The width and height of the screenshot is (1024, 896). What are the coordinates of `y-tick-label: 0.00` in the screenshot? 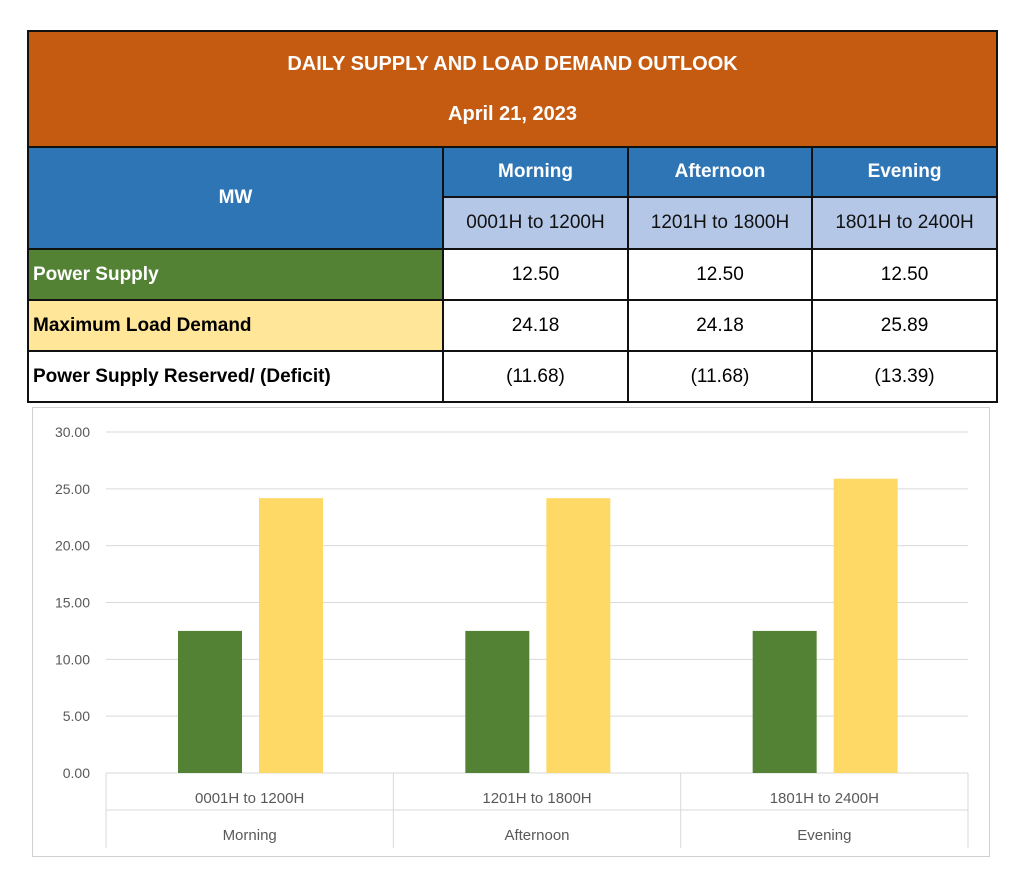 It's located at (76, 773).